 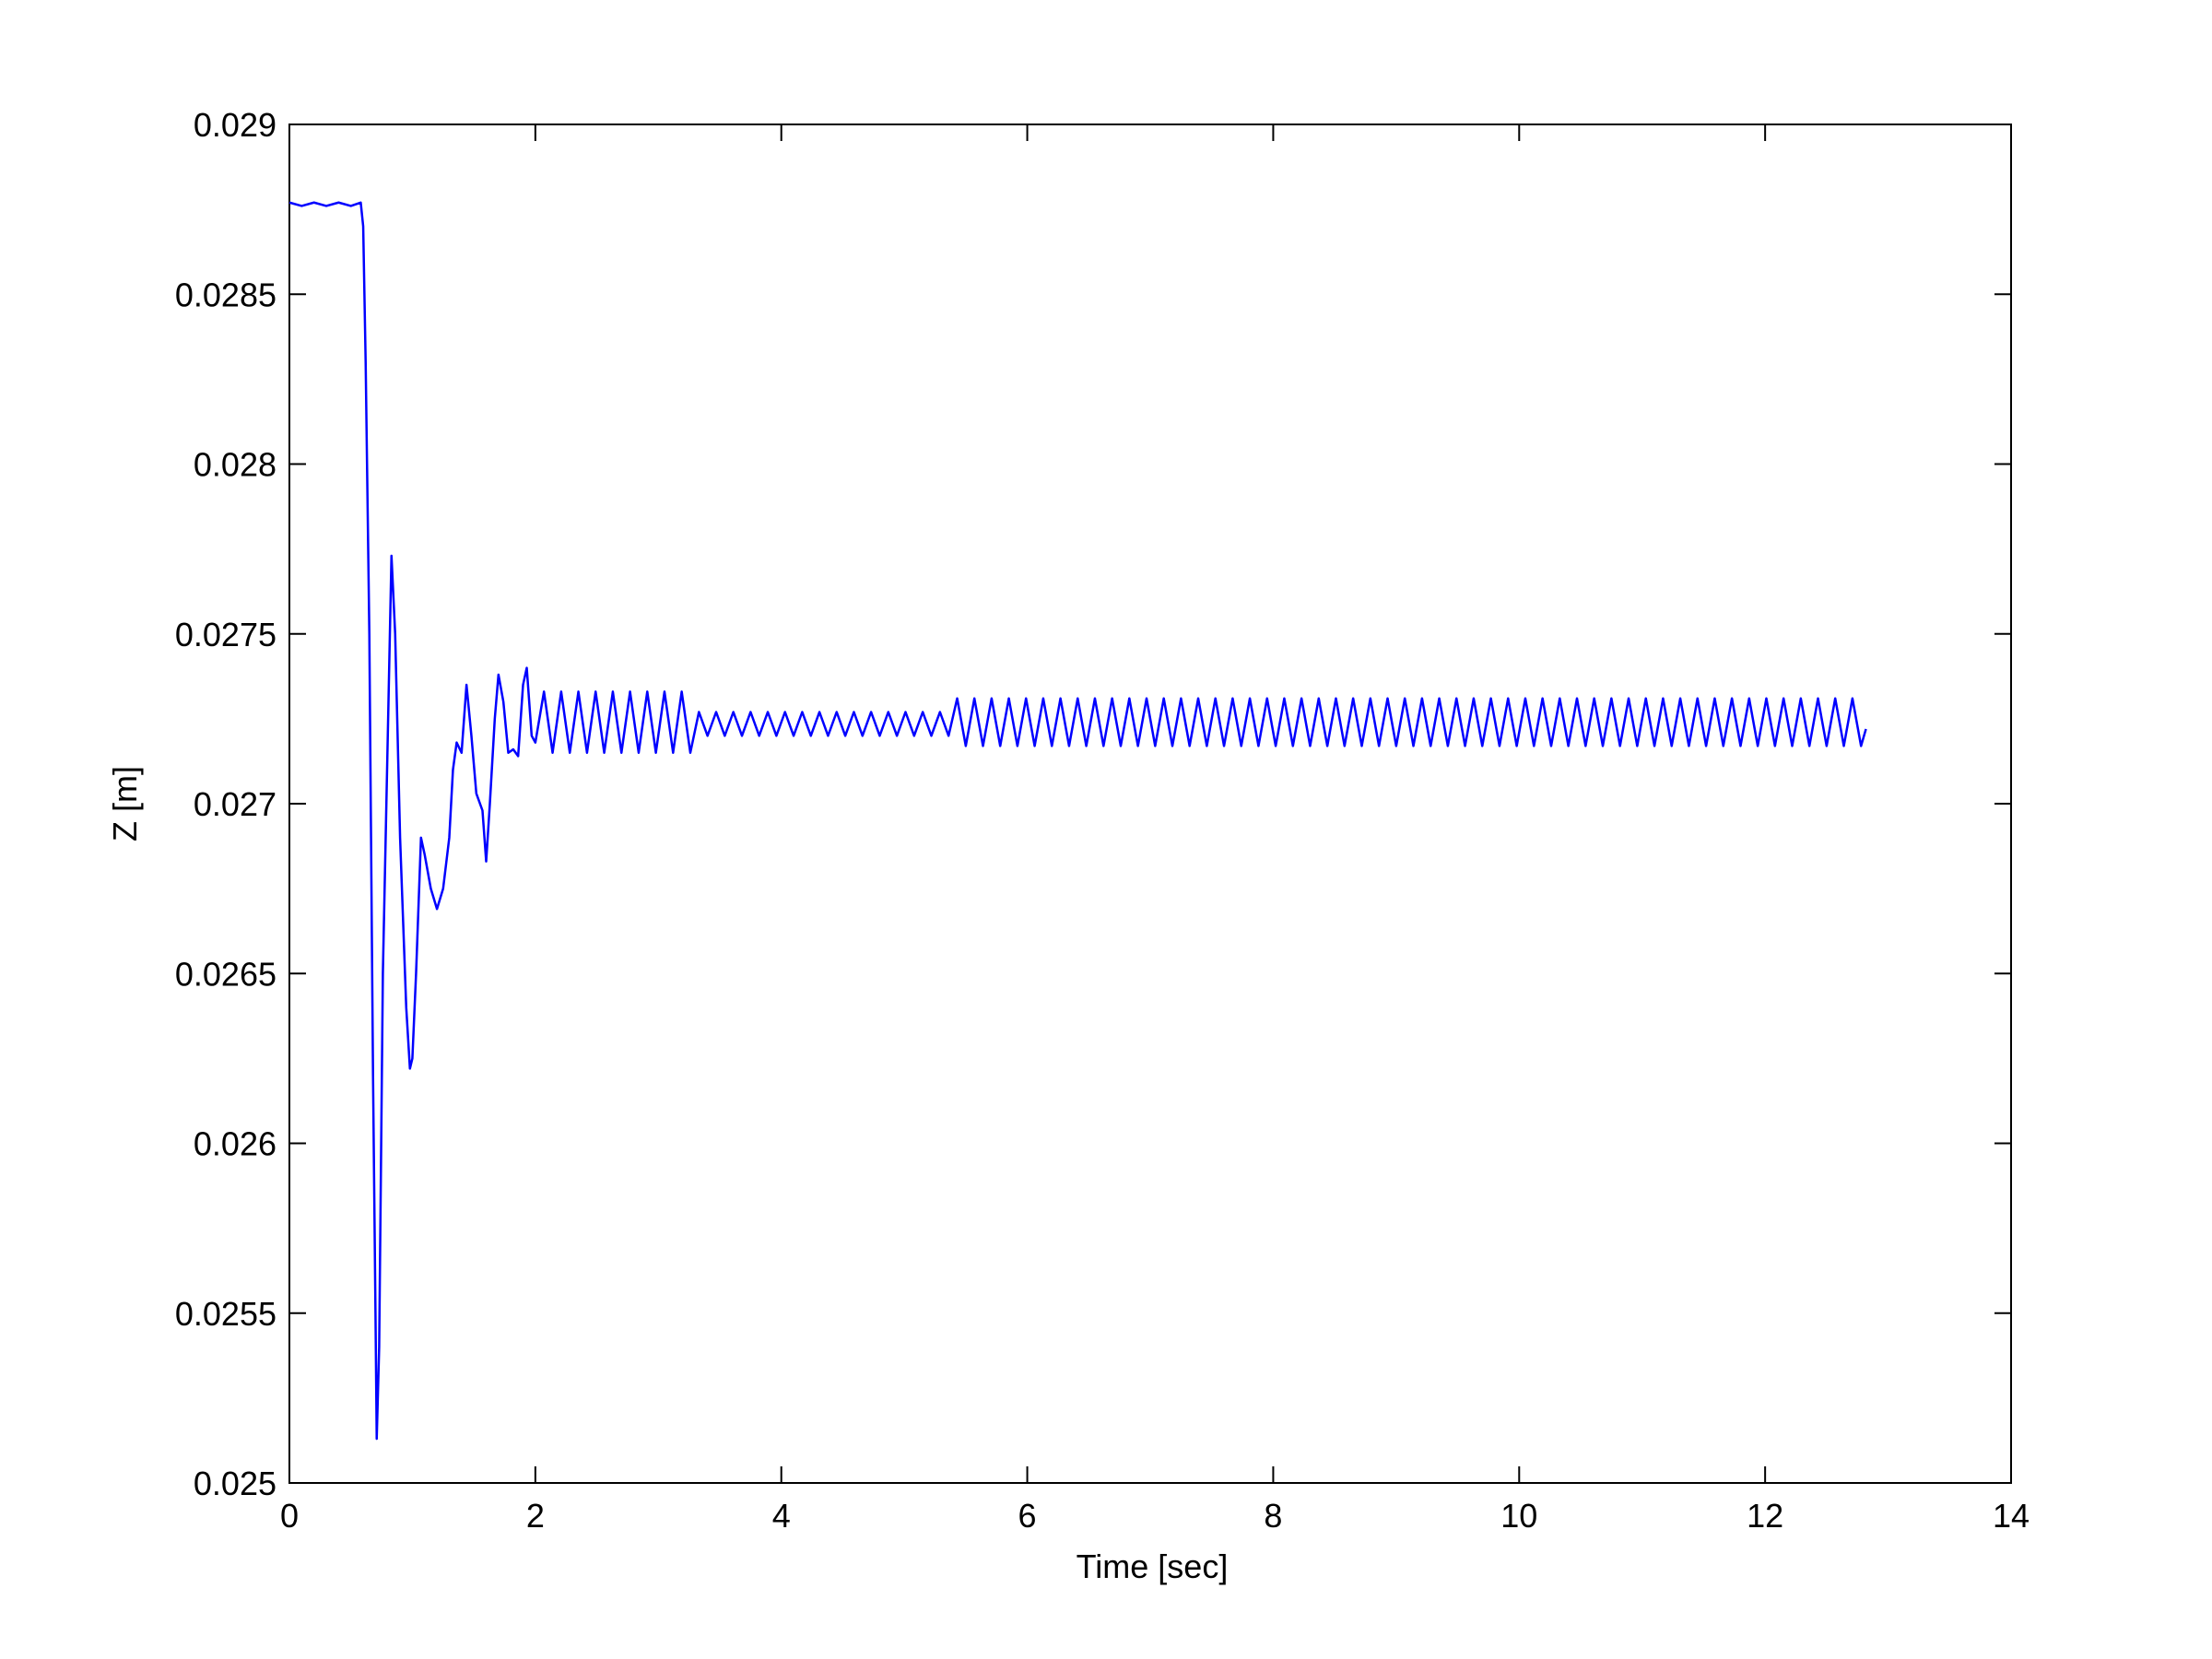 I want to click on x-tick-label: 0, so click(x=289, y=1516).